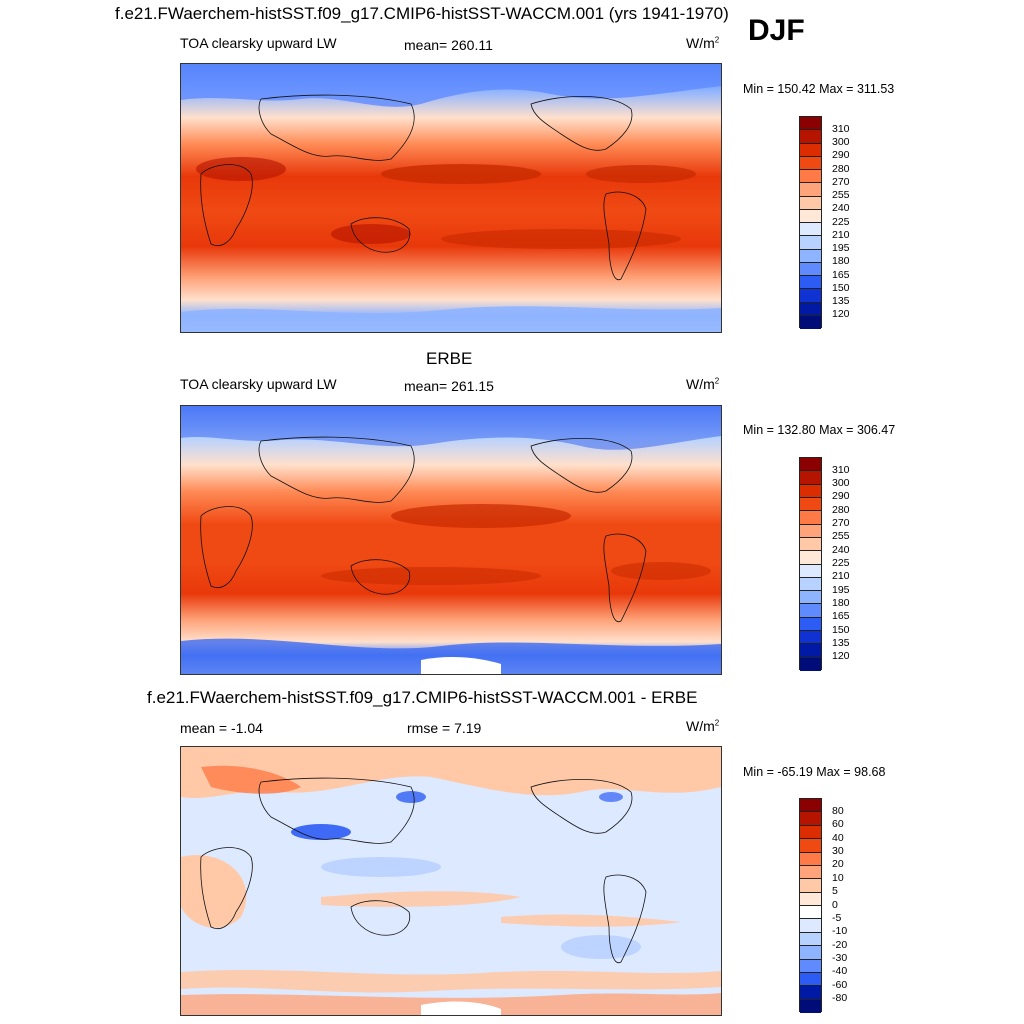  I want to click on colorbar-tick-label: 150, so click(841, 629).